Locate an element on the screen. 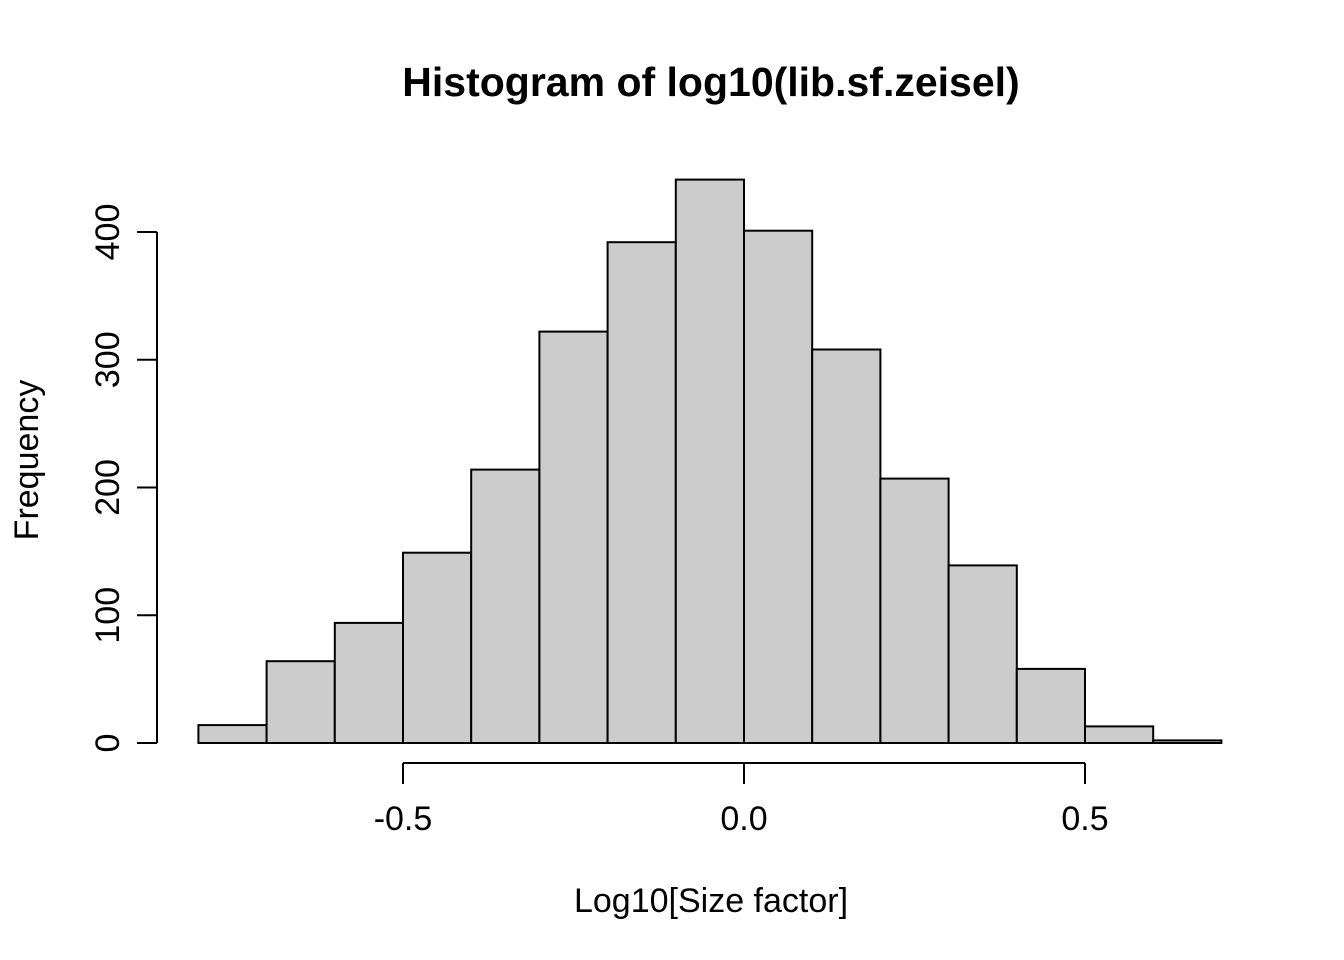 The image size is (1344, 960). y-tick-label: 0 is located at coordinates (108, 743).